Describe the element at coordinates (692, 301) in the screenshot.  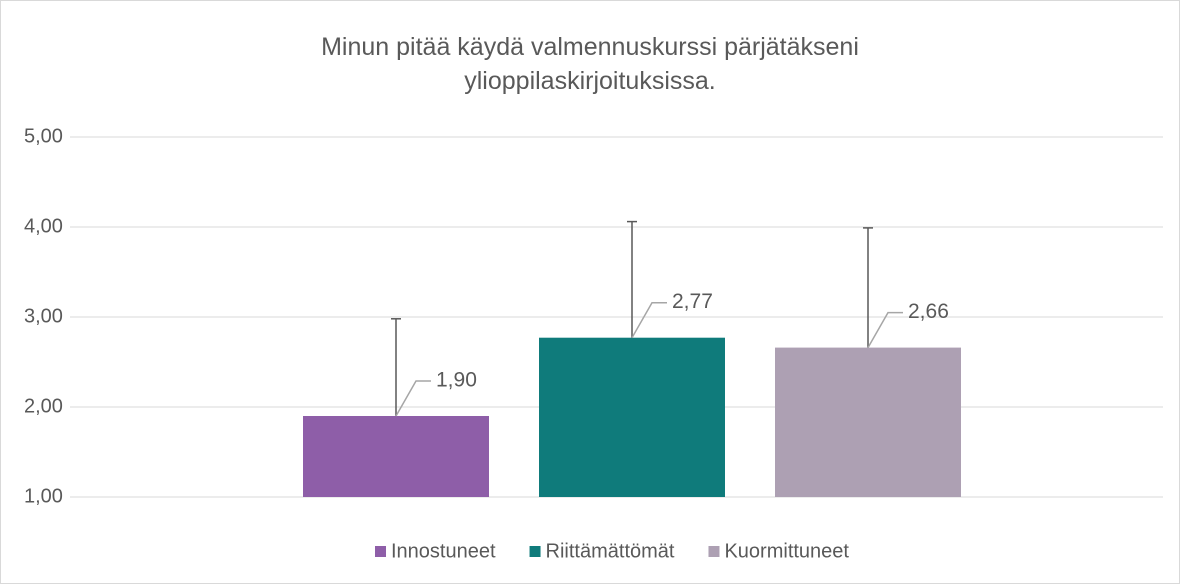
I see `data-label: 2,77` at that location.